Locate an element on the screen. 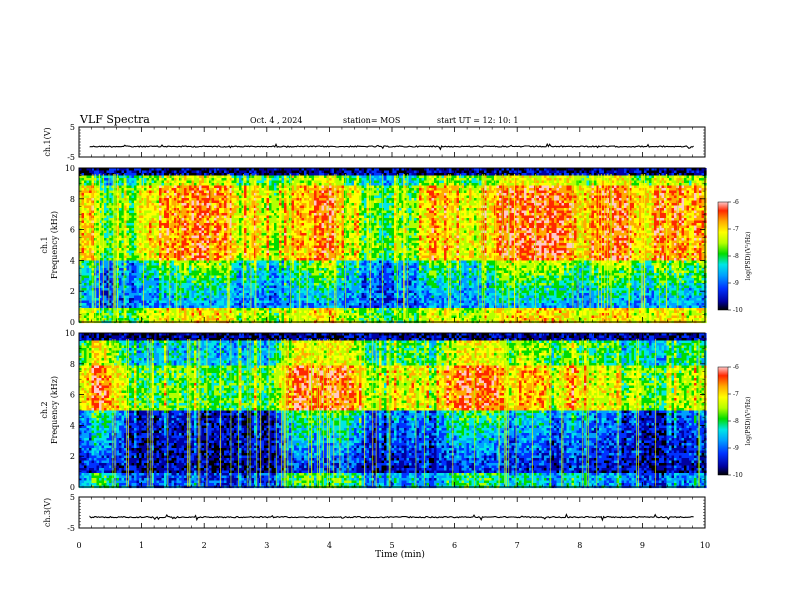 This screenshot has width=792, height=612. figure-title: VLF Spectra is located at coordinates (114, 119).